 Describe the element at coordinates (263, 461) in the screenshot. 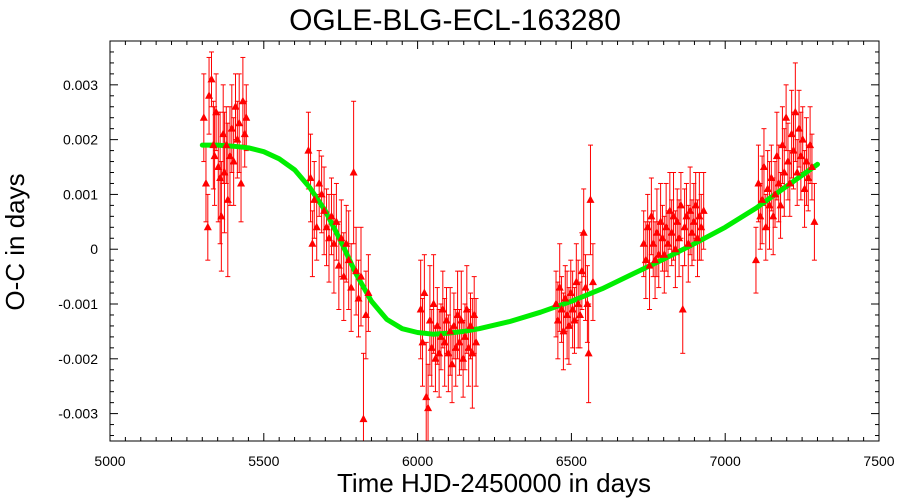

I see `x-tick-label: 5500` at that location.